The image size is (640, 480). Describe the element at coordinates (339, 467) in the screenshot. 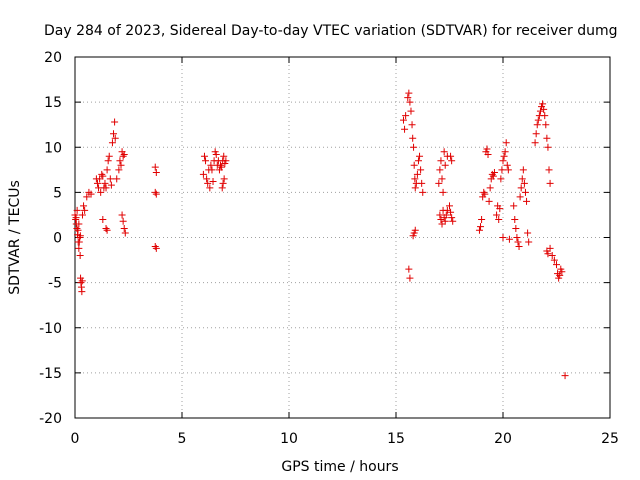

I see `x-axis-label: GPS time / hours` at that location.